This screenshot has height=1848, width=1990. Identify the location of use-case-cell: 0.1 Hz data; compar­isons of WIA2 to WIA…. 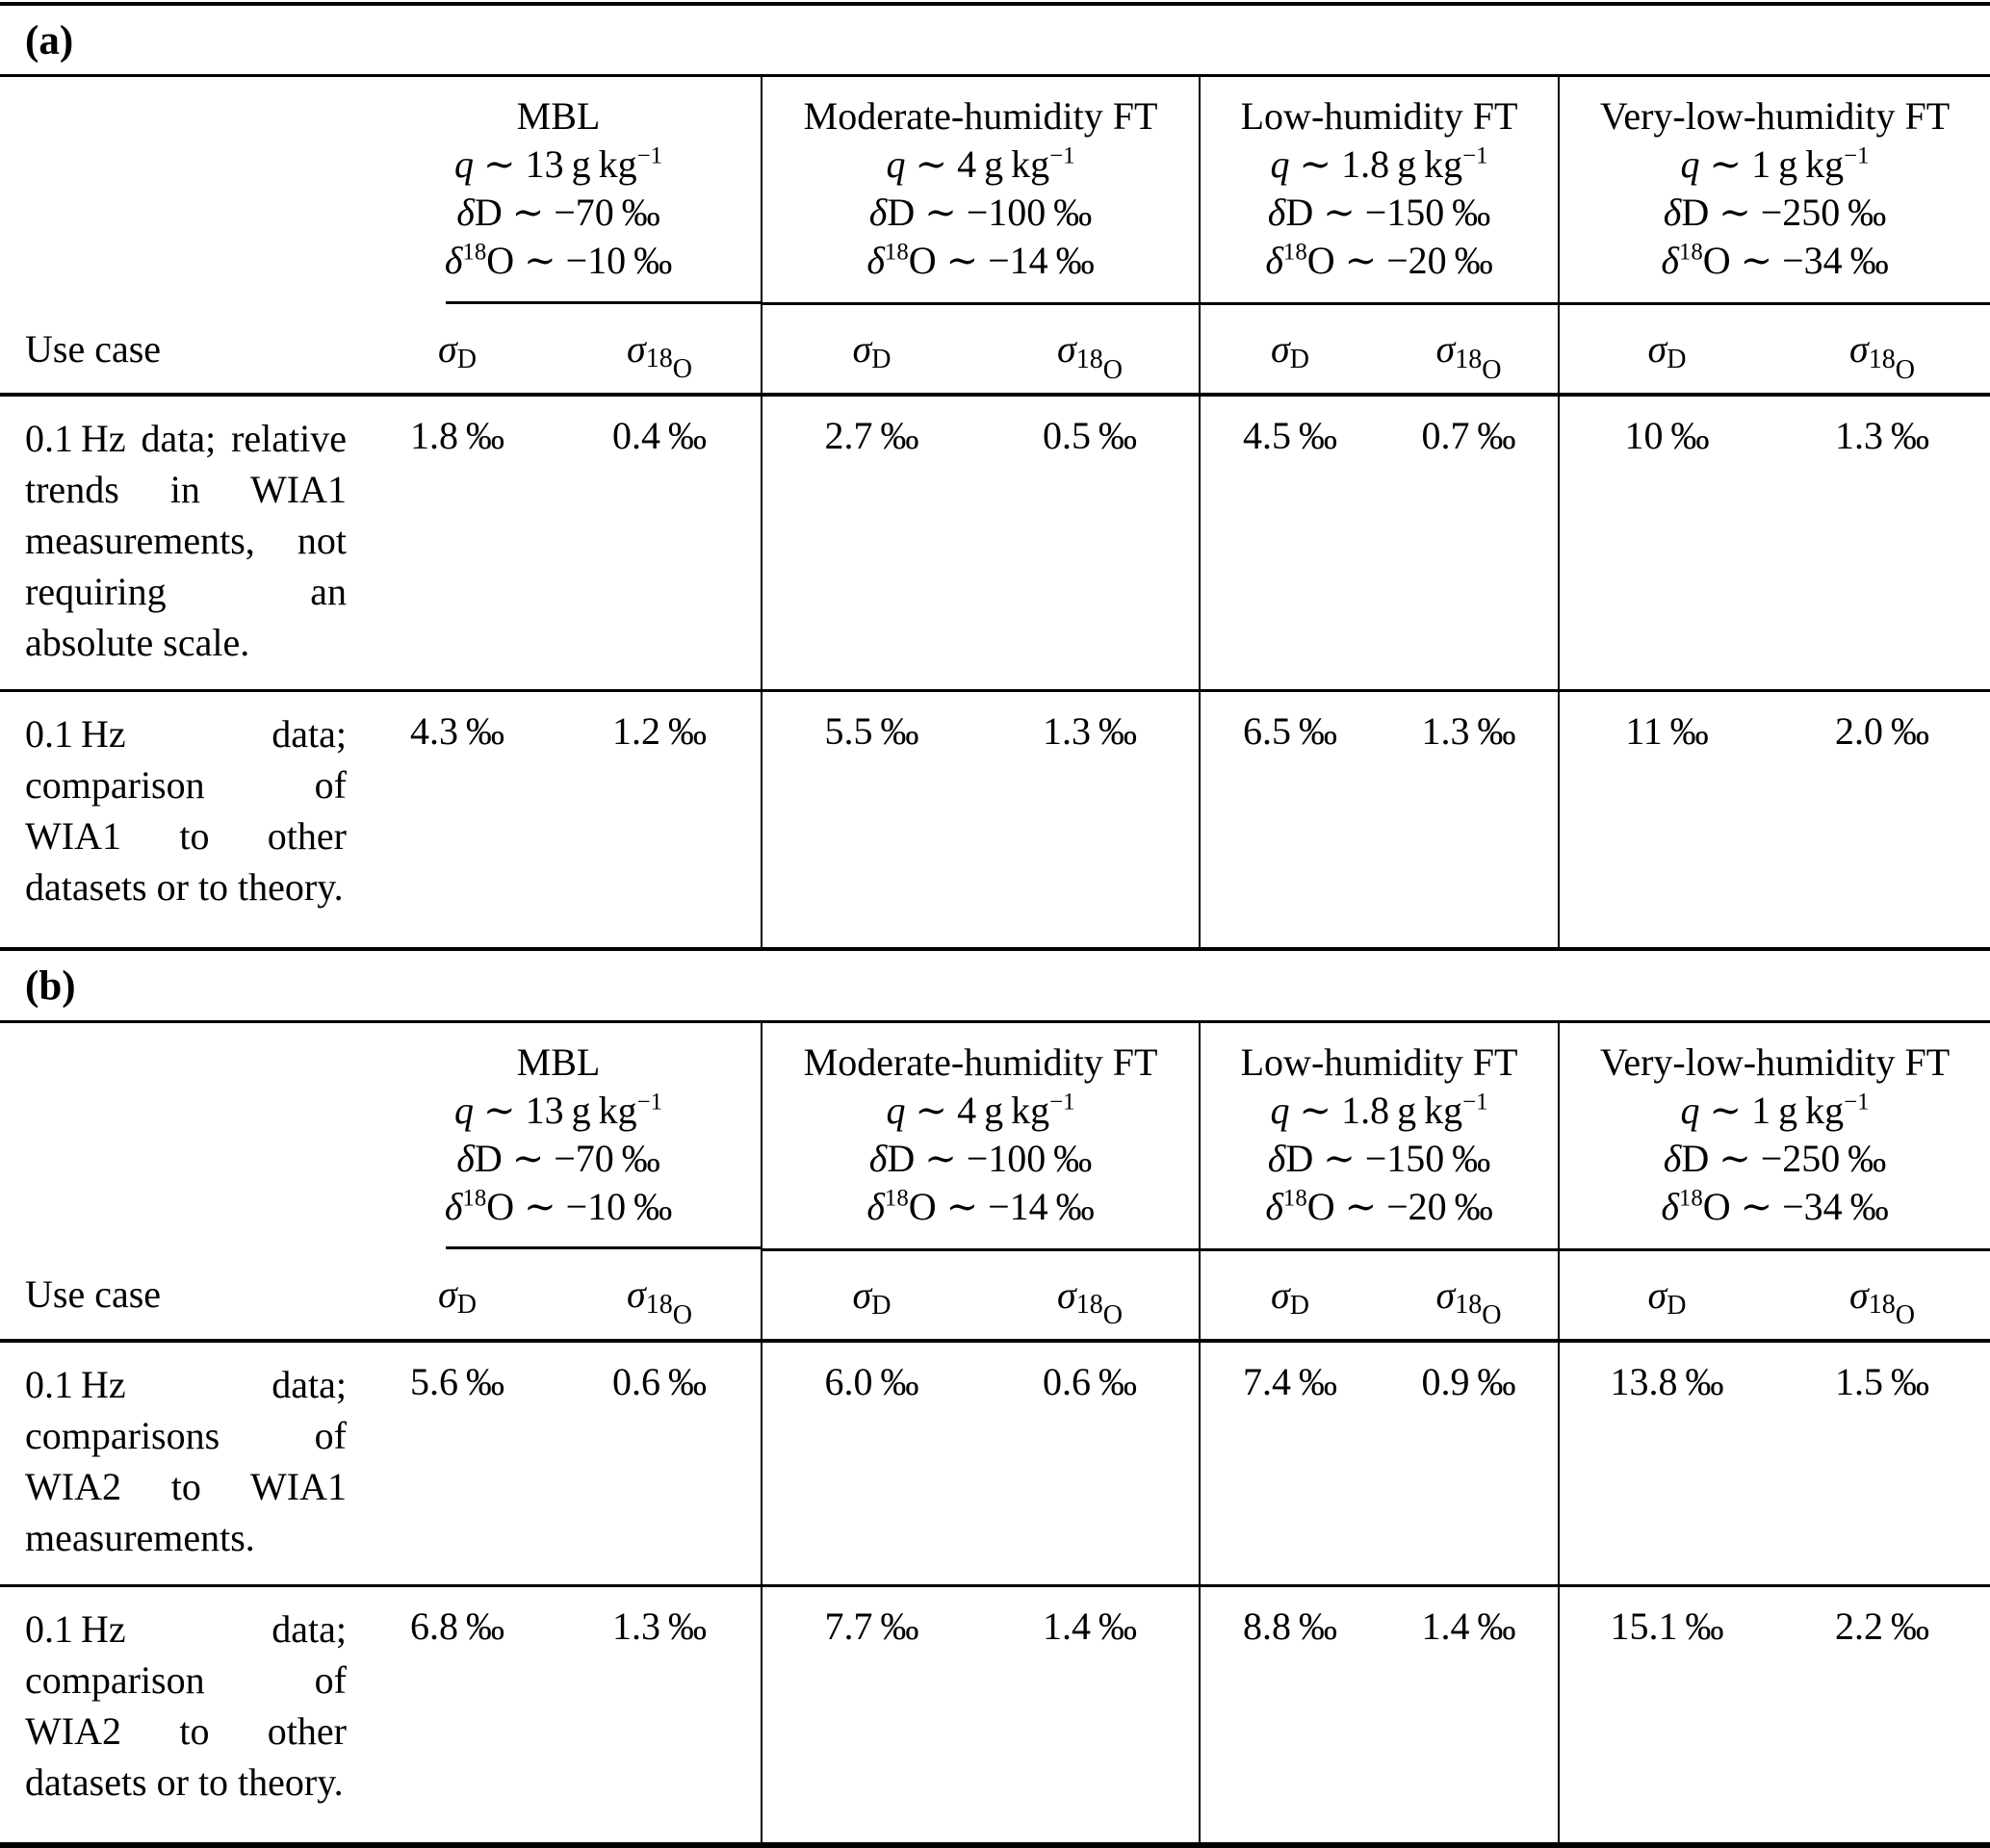
(178, 1463).